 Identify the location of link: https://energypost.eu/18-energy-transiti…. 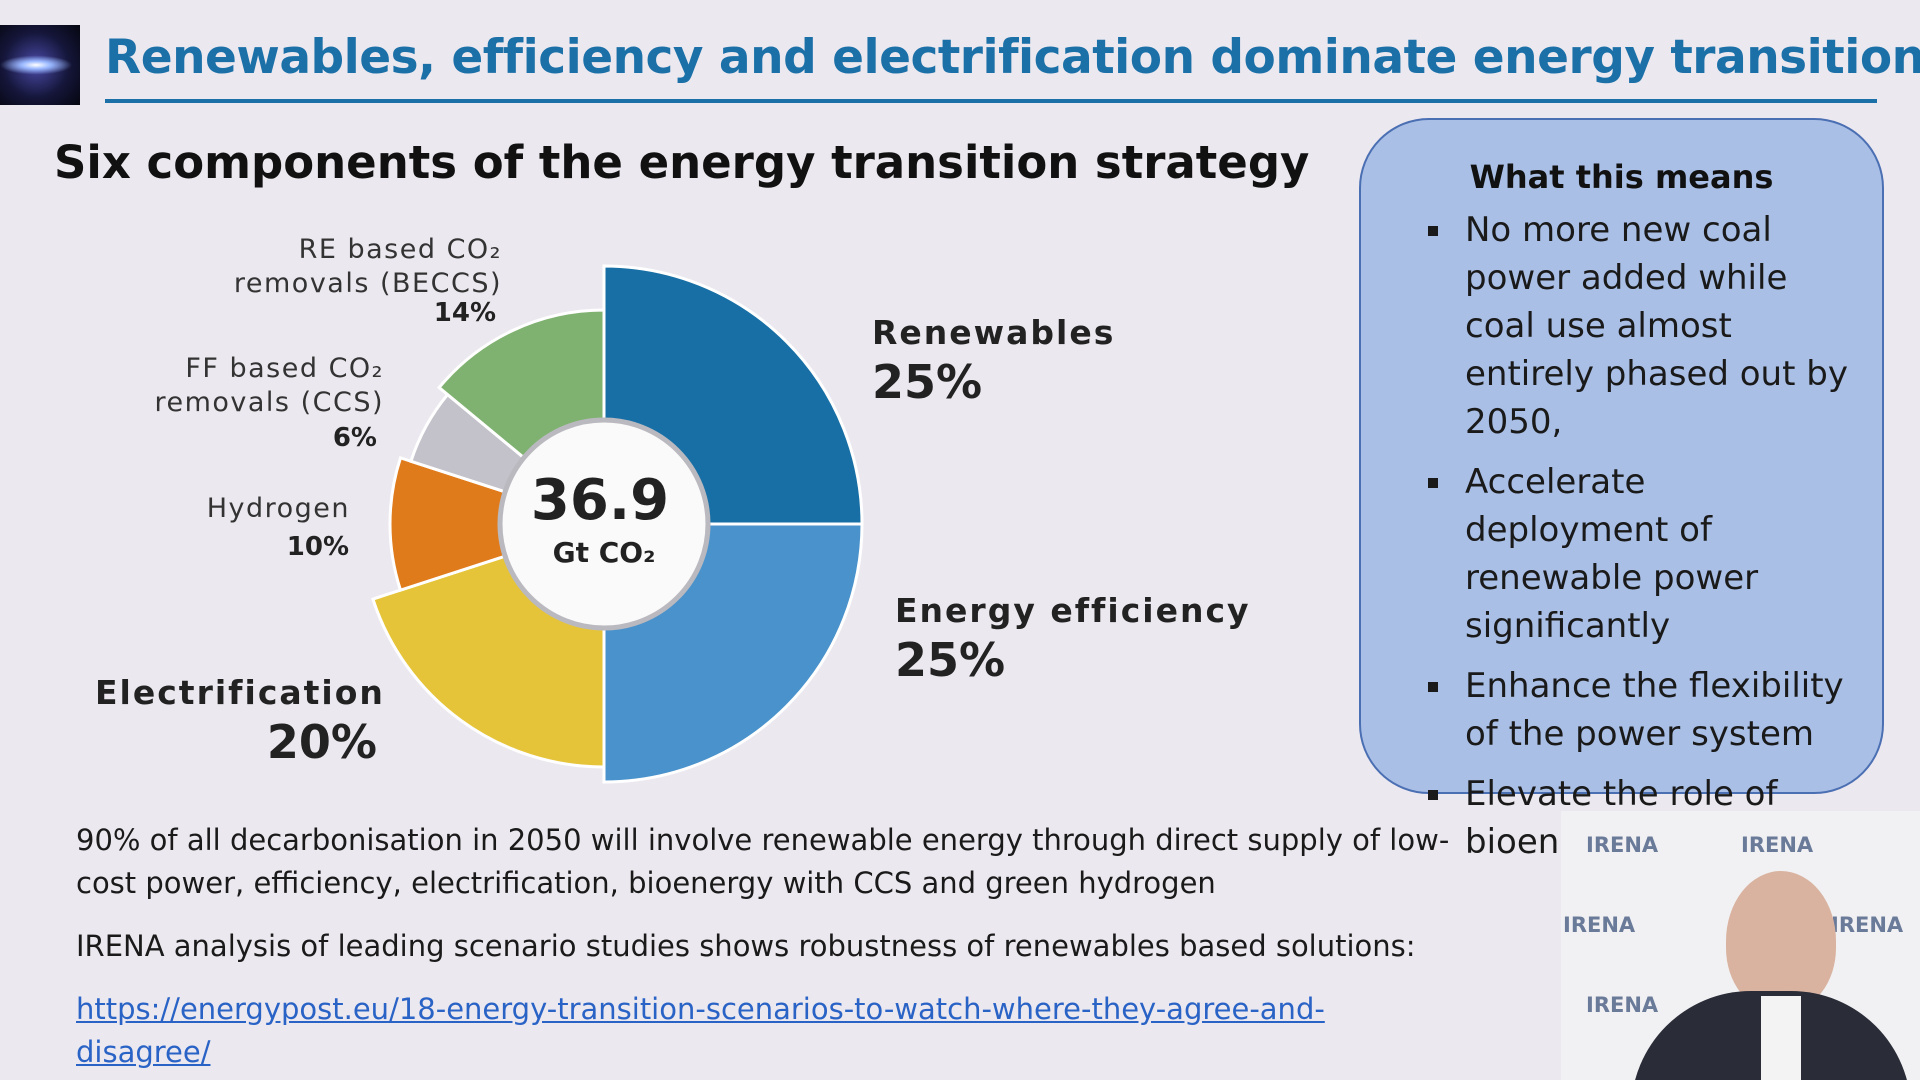
(700, 1030).